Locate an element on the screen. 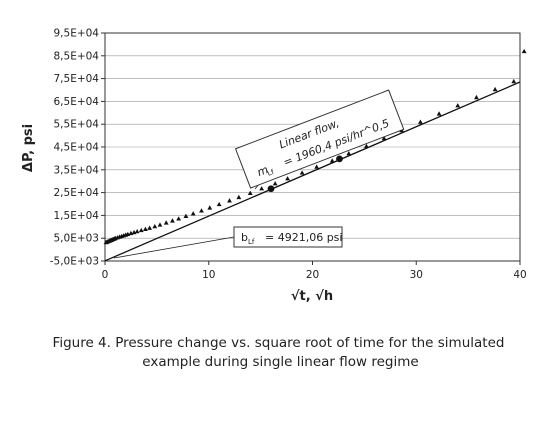 The image size is (557, 431). annotation-leader-b is located at coordinates (174, 247).